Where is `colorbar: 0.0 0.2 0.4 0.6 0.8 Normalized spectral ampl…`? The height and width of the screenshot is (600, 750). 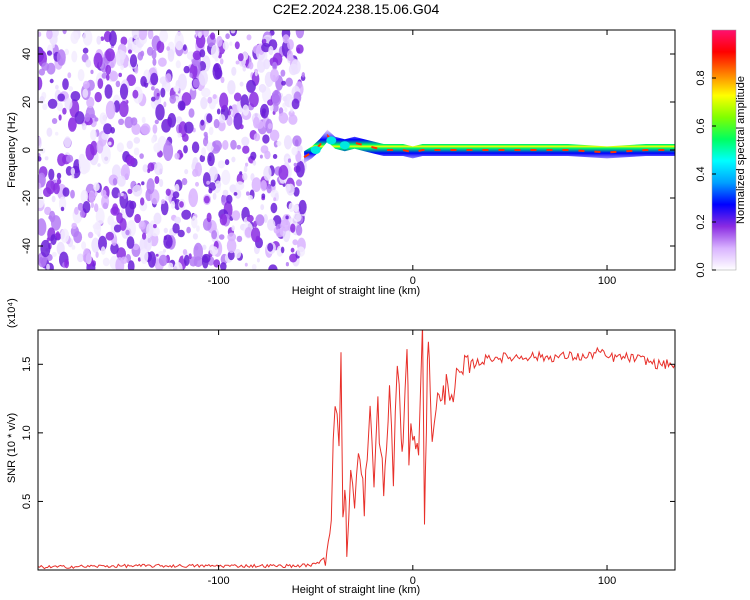
colorbar: 0.0 0.2 0.4 0.6 0.8 Normalized spectral ampl… is located at coordinates (721, 153).